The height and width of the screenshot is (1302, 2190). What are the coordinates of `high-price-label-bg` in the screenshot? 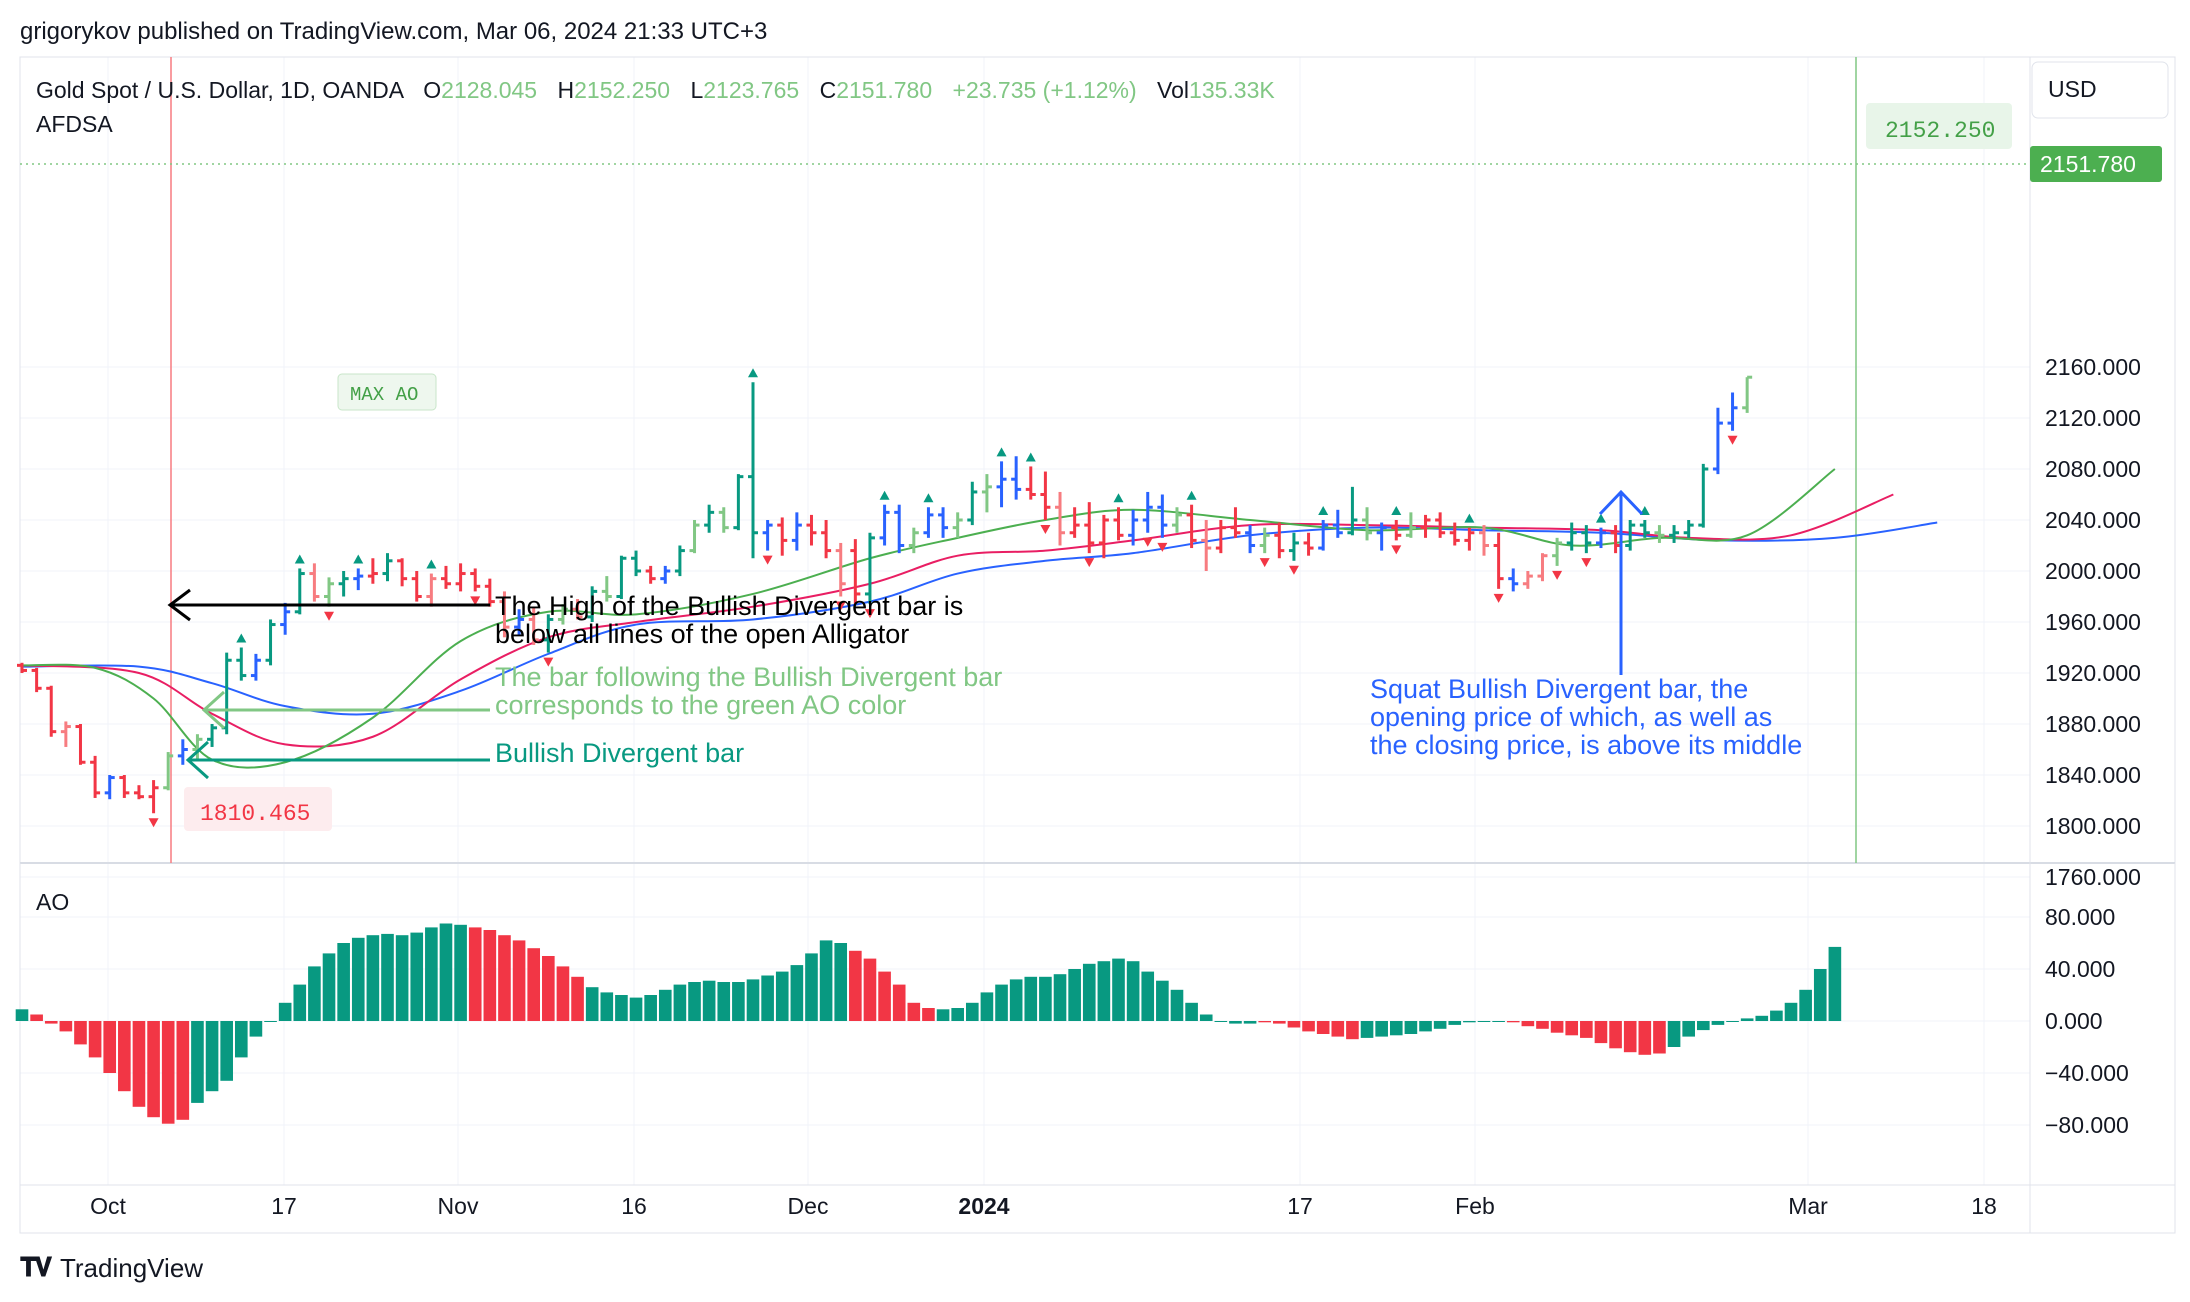 It's located at (1939, 126).